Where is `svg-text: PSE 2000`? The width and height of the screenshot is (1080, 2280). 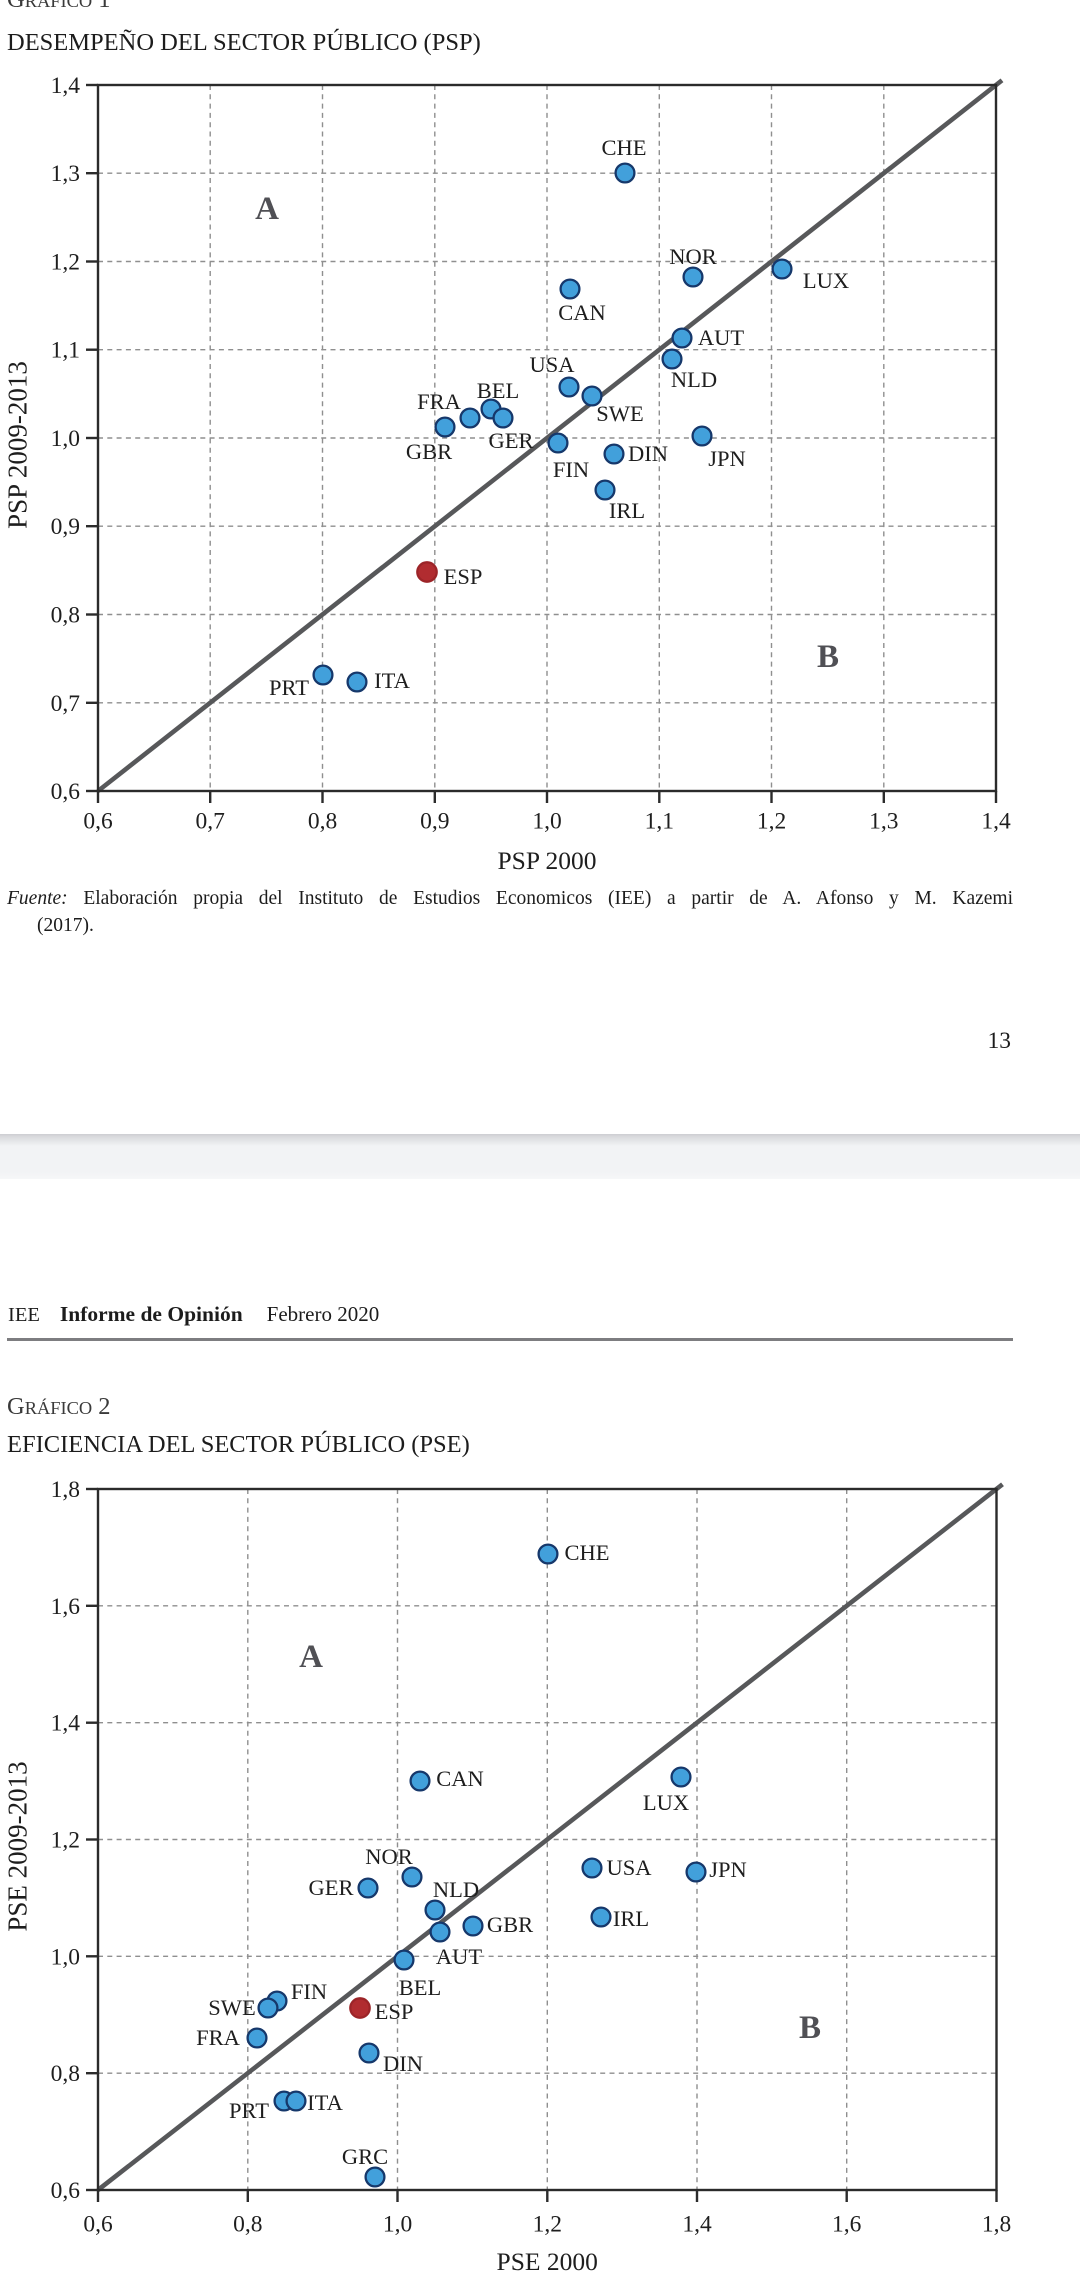 svg-text: PSE 2000 is located at coordinates (547, 2261).